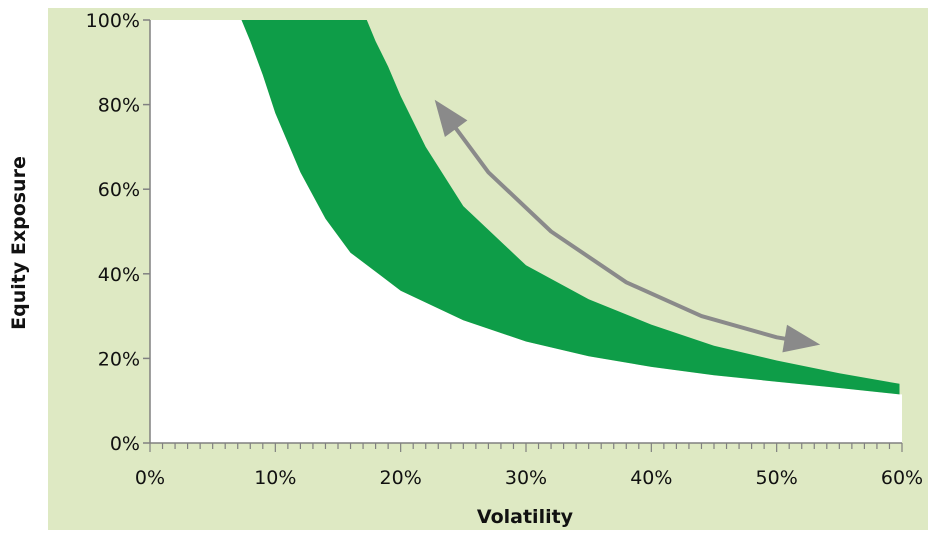 This screenshot has width=934, height=535. I want to click on x-tick-label: 50%, so click(777, 478).